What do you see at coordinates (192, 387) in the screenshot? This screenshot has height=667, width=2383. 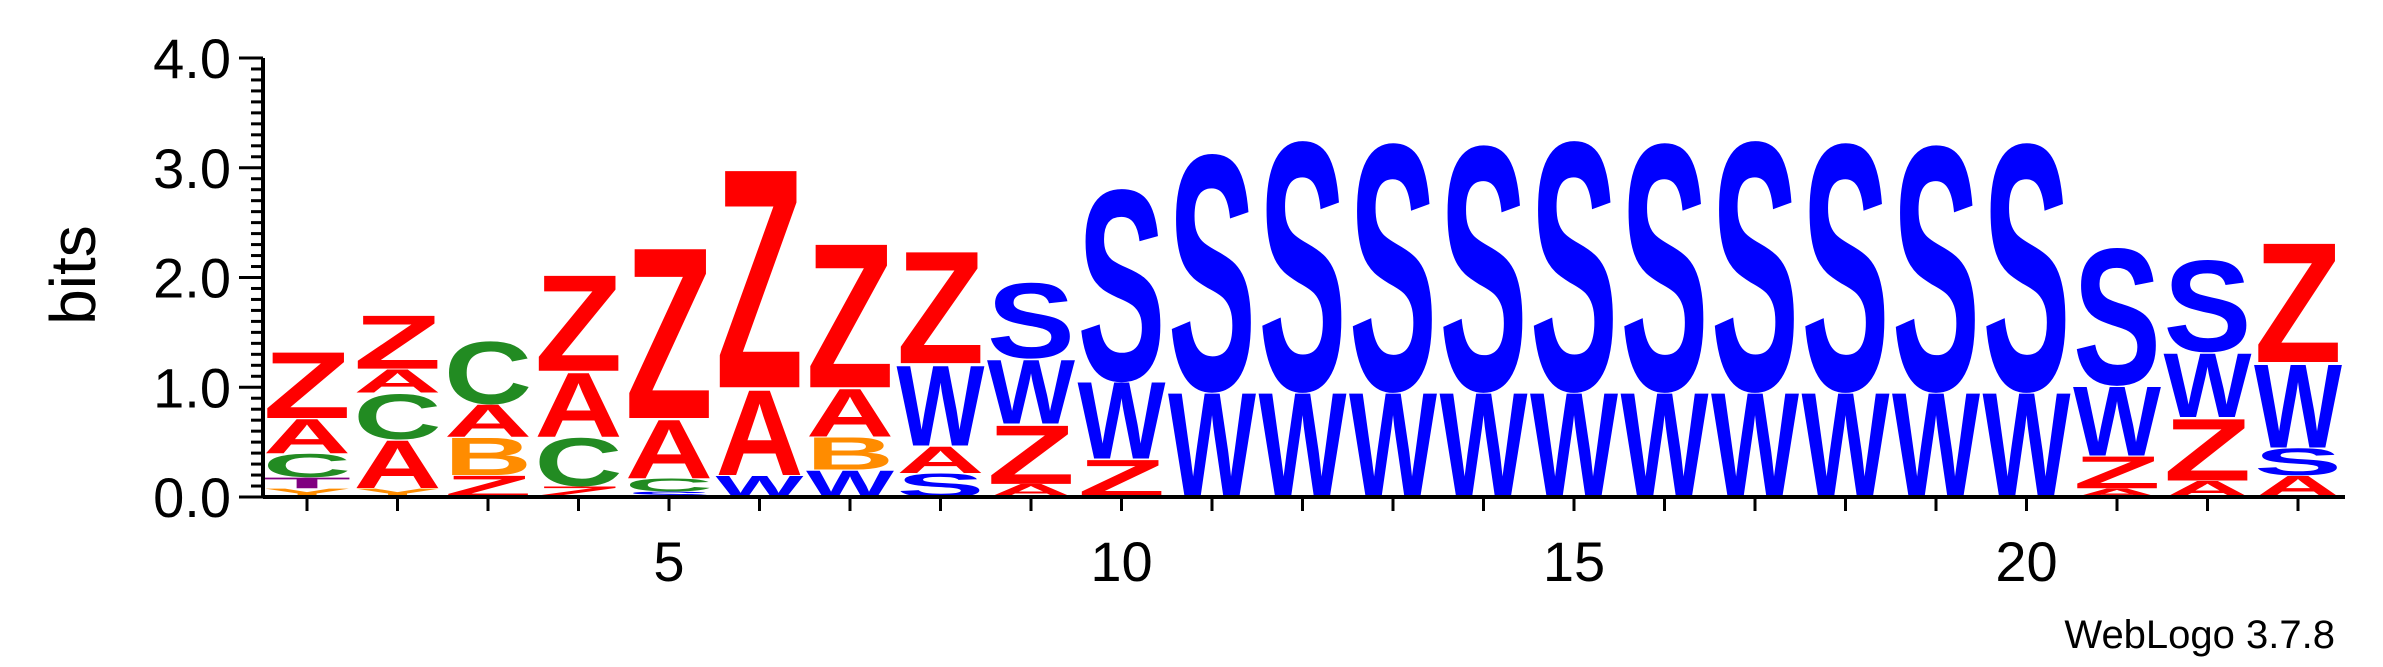 I see `y-tick-label: 1.0` at bounding box center [192, 387].